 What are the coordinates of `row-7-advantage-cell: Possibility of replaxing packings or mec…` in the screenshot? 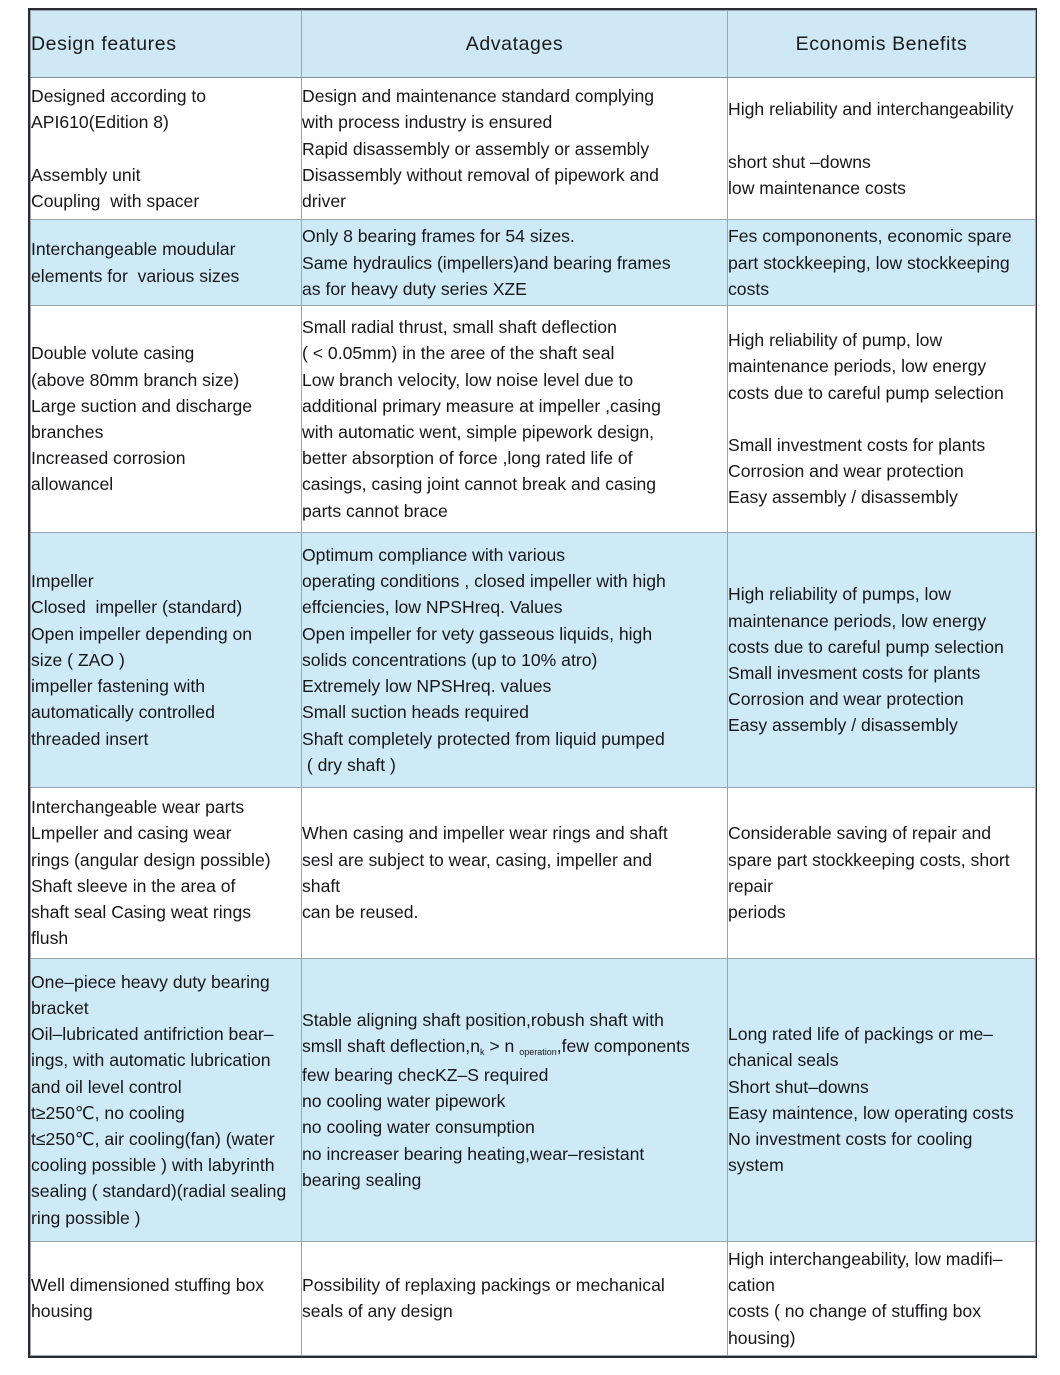 It's located at (514, 1298).